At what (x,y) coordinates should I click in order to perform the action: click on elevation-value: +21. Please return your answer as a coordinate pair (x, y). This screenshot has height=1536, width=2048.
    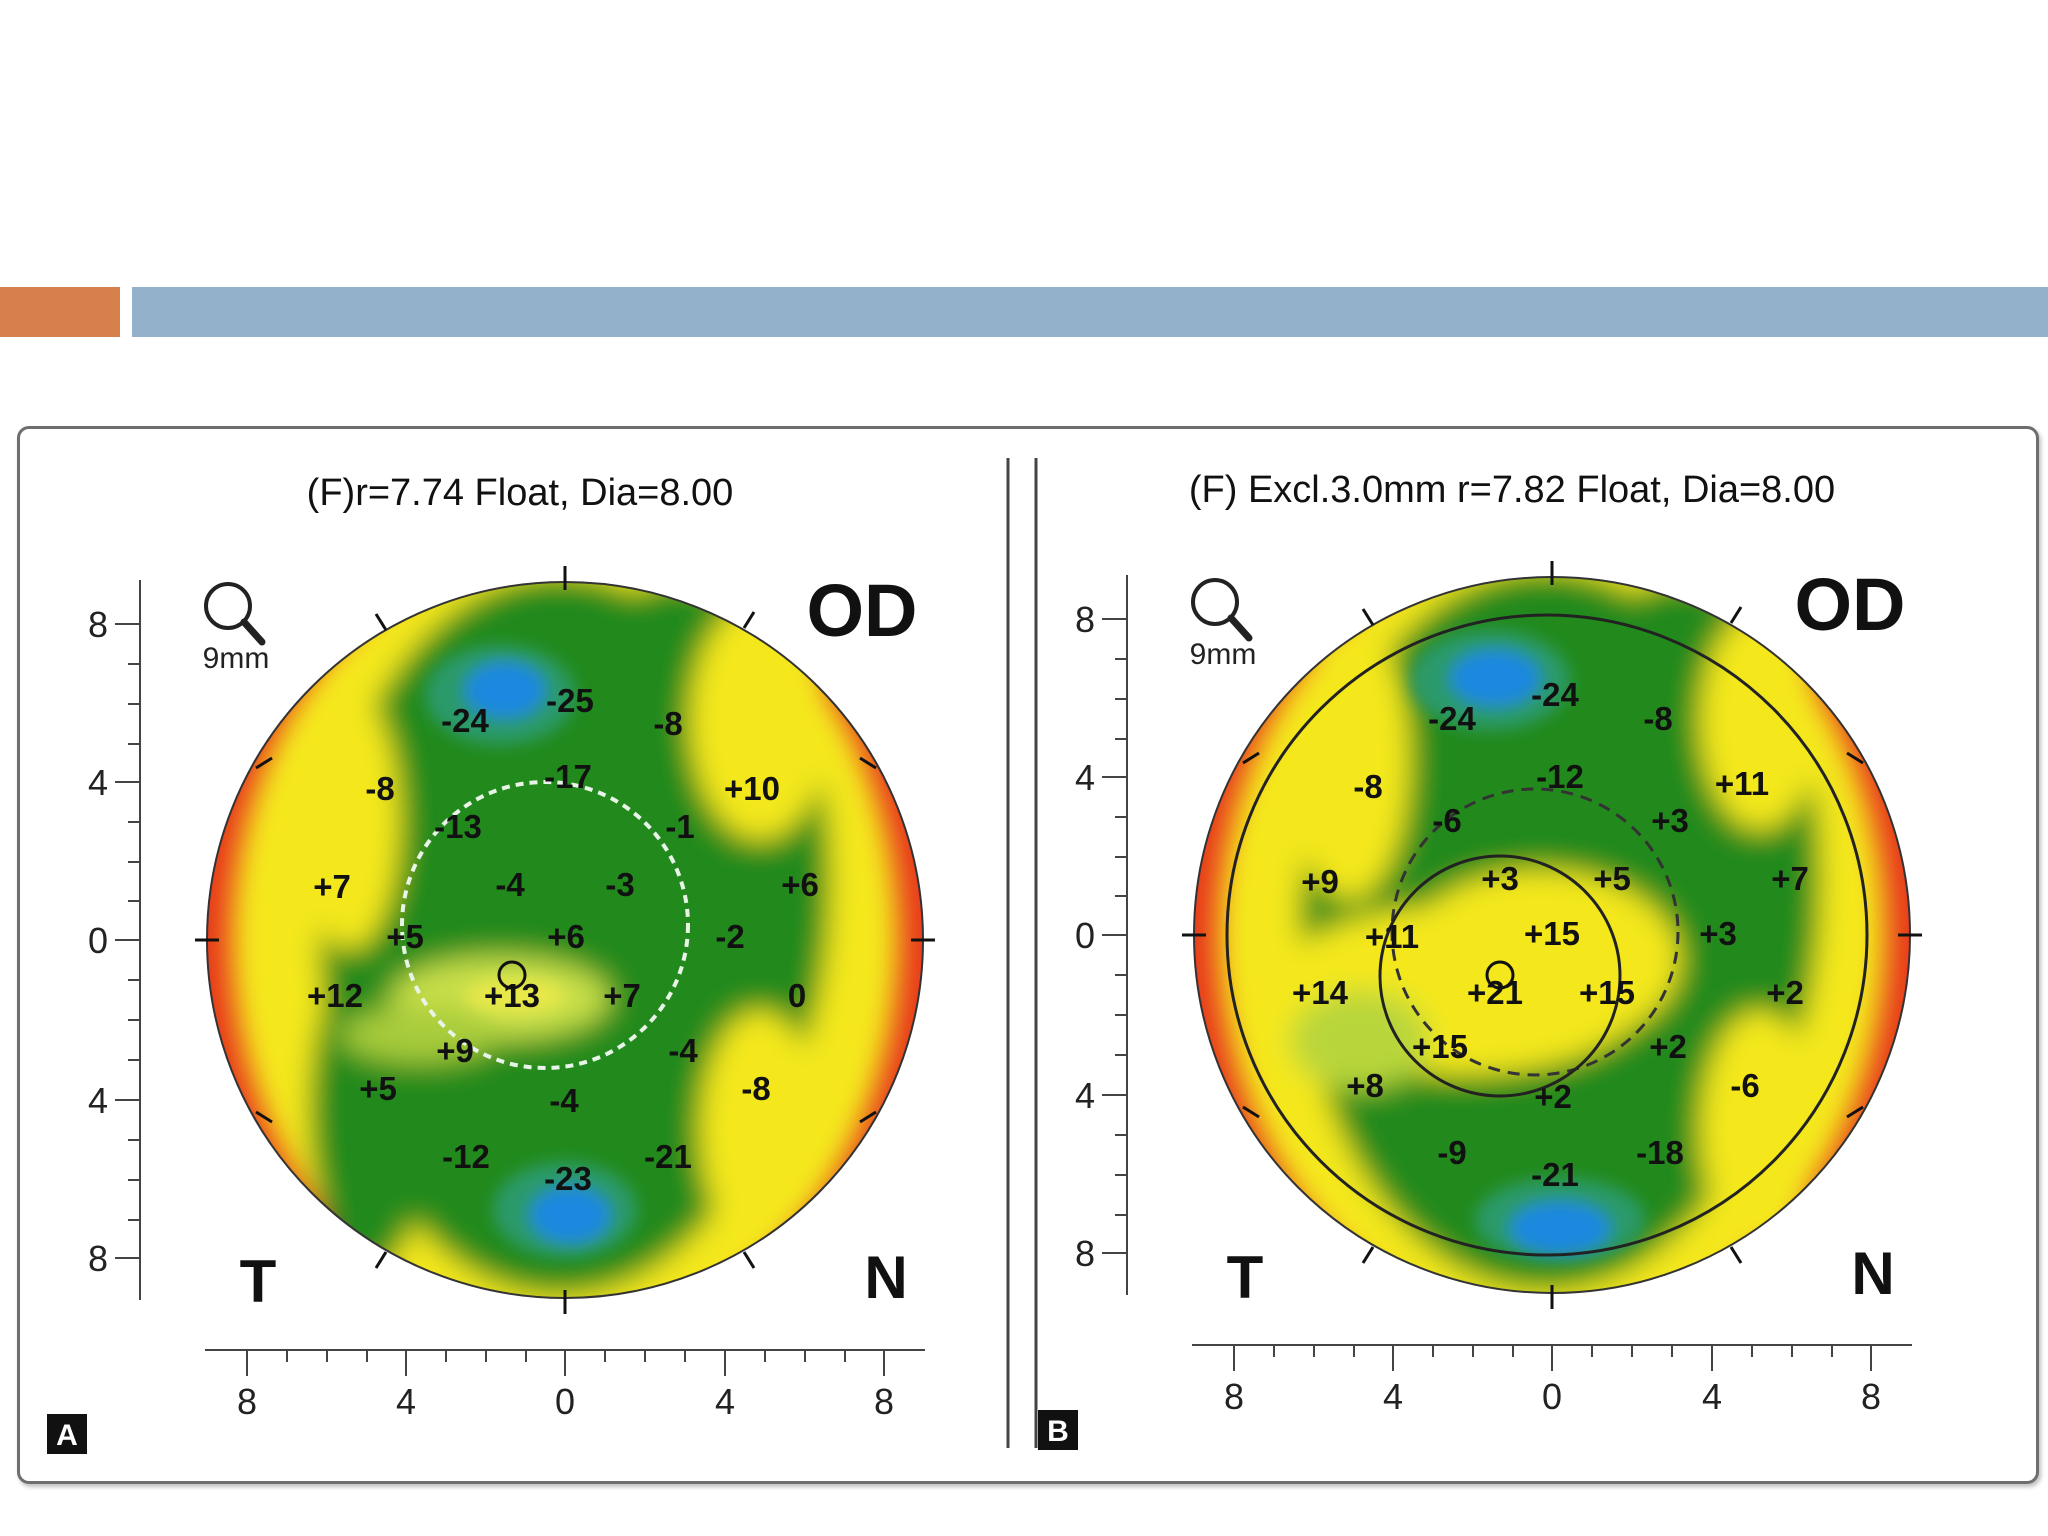
    Looking at the image, I should click on (1495, 992).